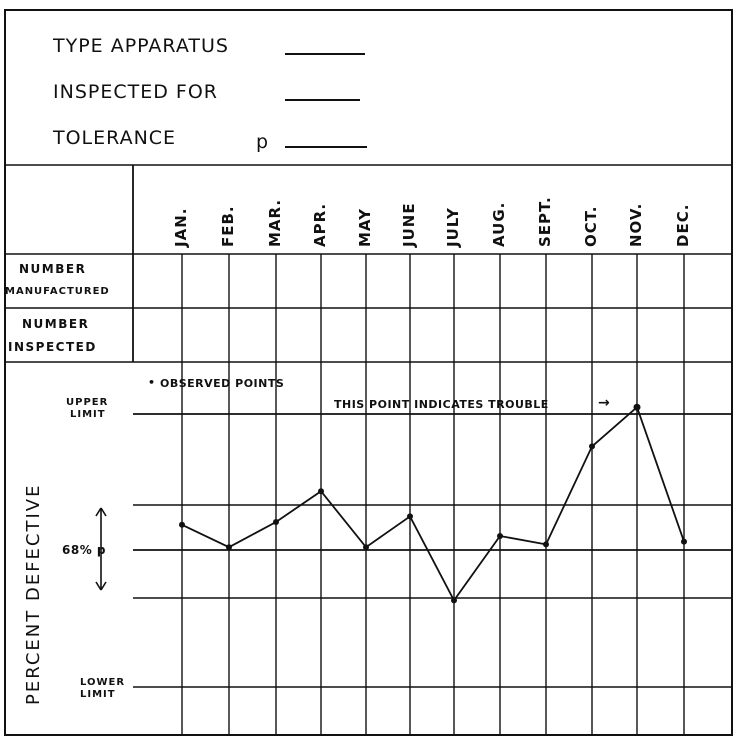  I want to click on tolerance-arrow-head-bottom-left, so click(98, 586).